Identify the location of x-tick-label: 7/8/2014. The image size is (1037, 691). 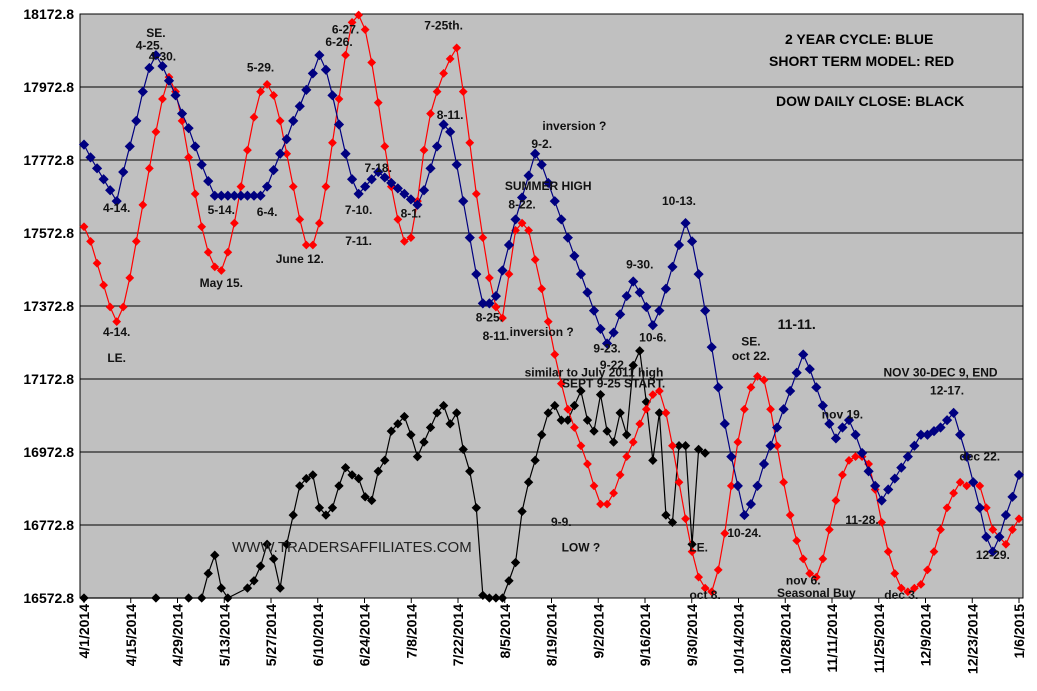
(411, 631).